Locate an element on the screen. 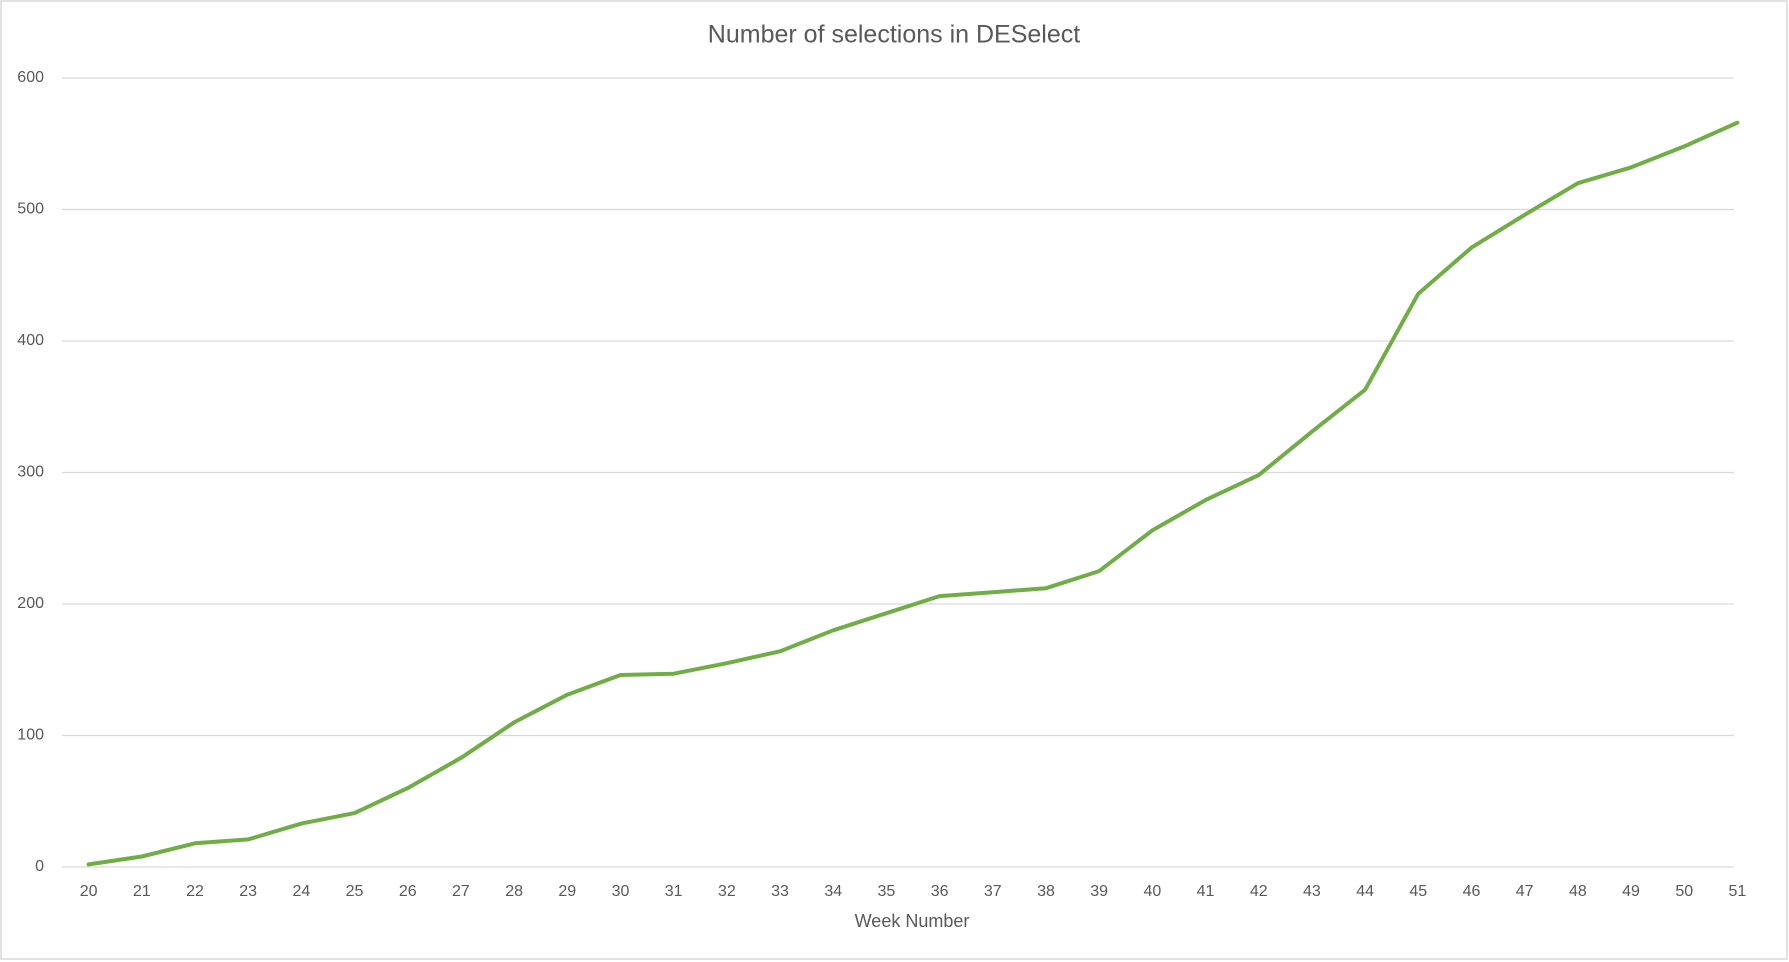 The width and height of the screenshot is (1789, 962). x-tick-label: 43 is located at coordinates (1312, 891).